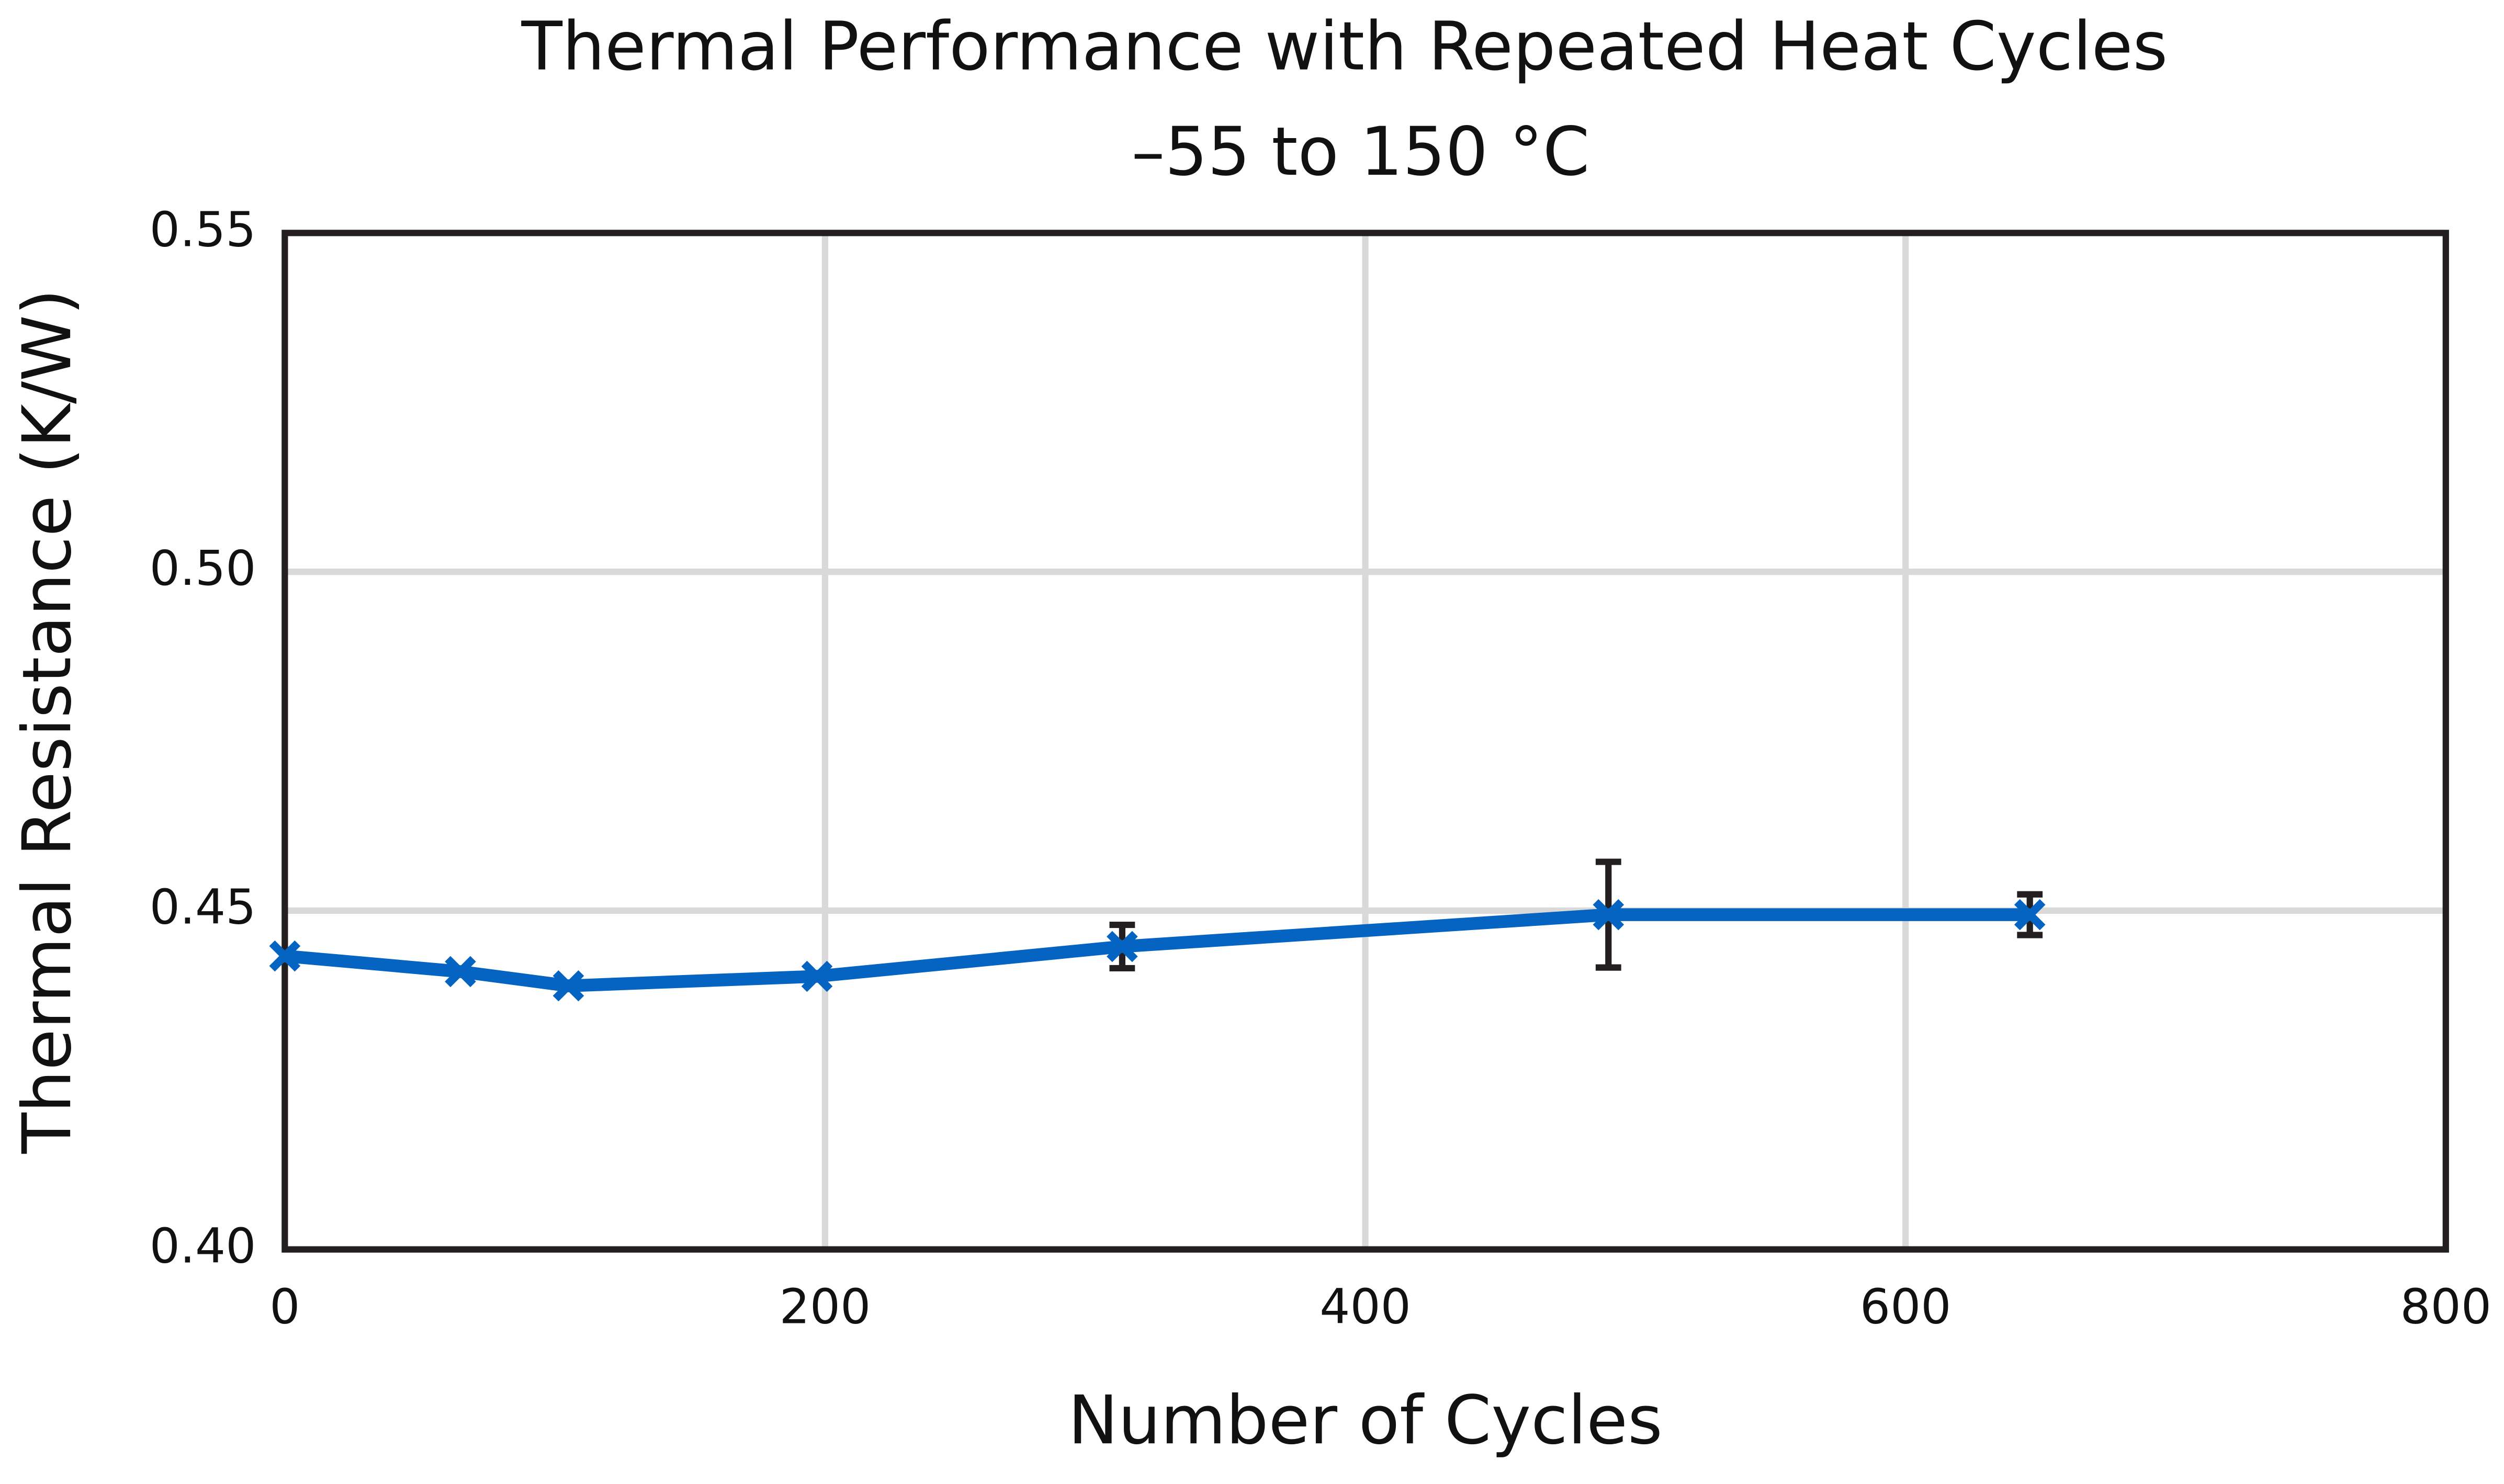 Image resolution: width=2504 pixels, height=1484 pixels. Describe the element at coordinates (1365, 1306) in the screenshot. I see `x-tick-label: 400` at that location.